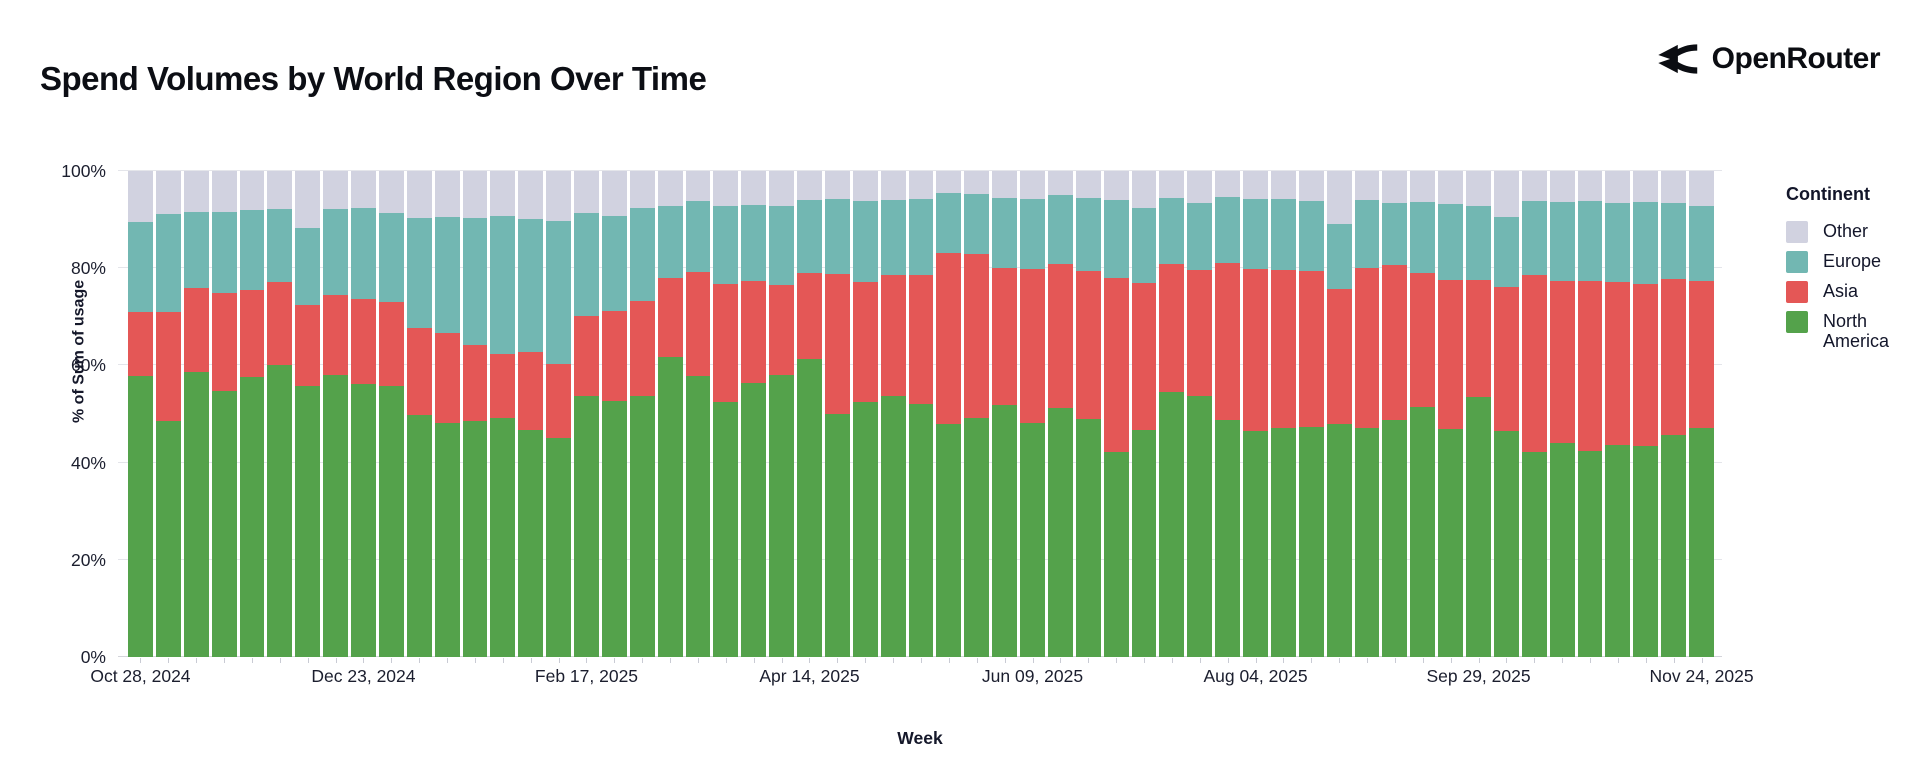 This screenshot has height=762, width=1916. I want to click on stacked-bar-oct-06-2025, so click(1506, 414).